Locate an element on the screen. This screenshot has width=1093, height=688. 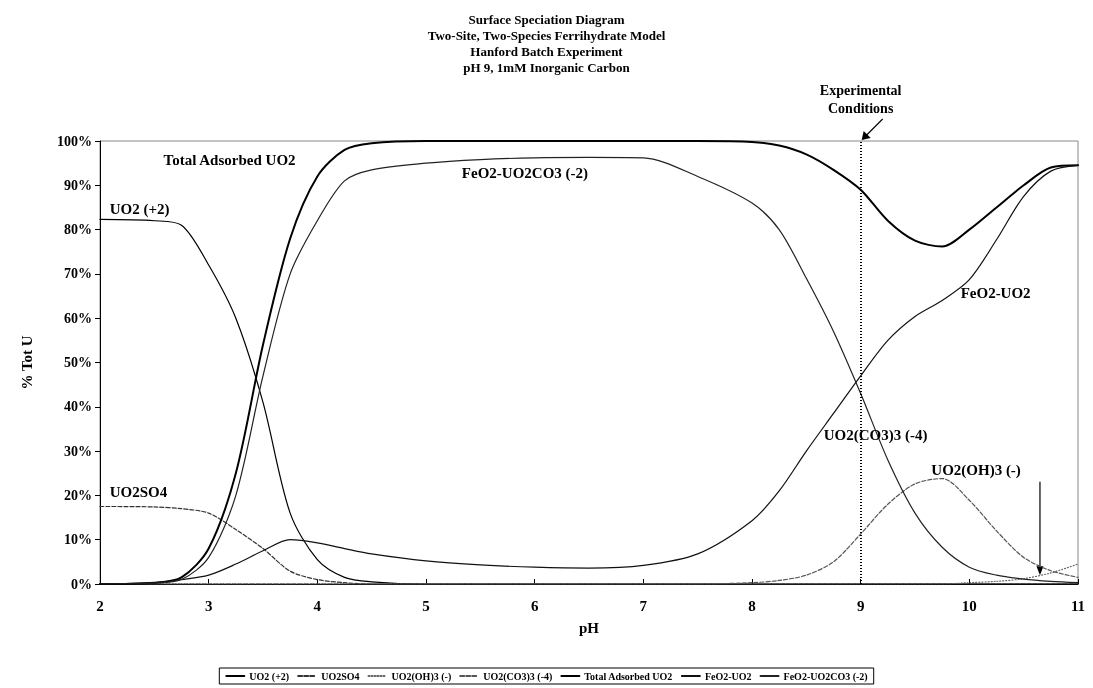
chart-subtitle: Two-Site, Two-Species Ferrihydrate Model Hanford Batch Experiment pH 9, 1mM Inorganic Carbon is located at coordinates (546, 51).